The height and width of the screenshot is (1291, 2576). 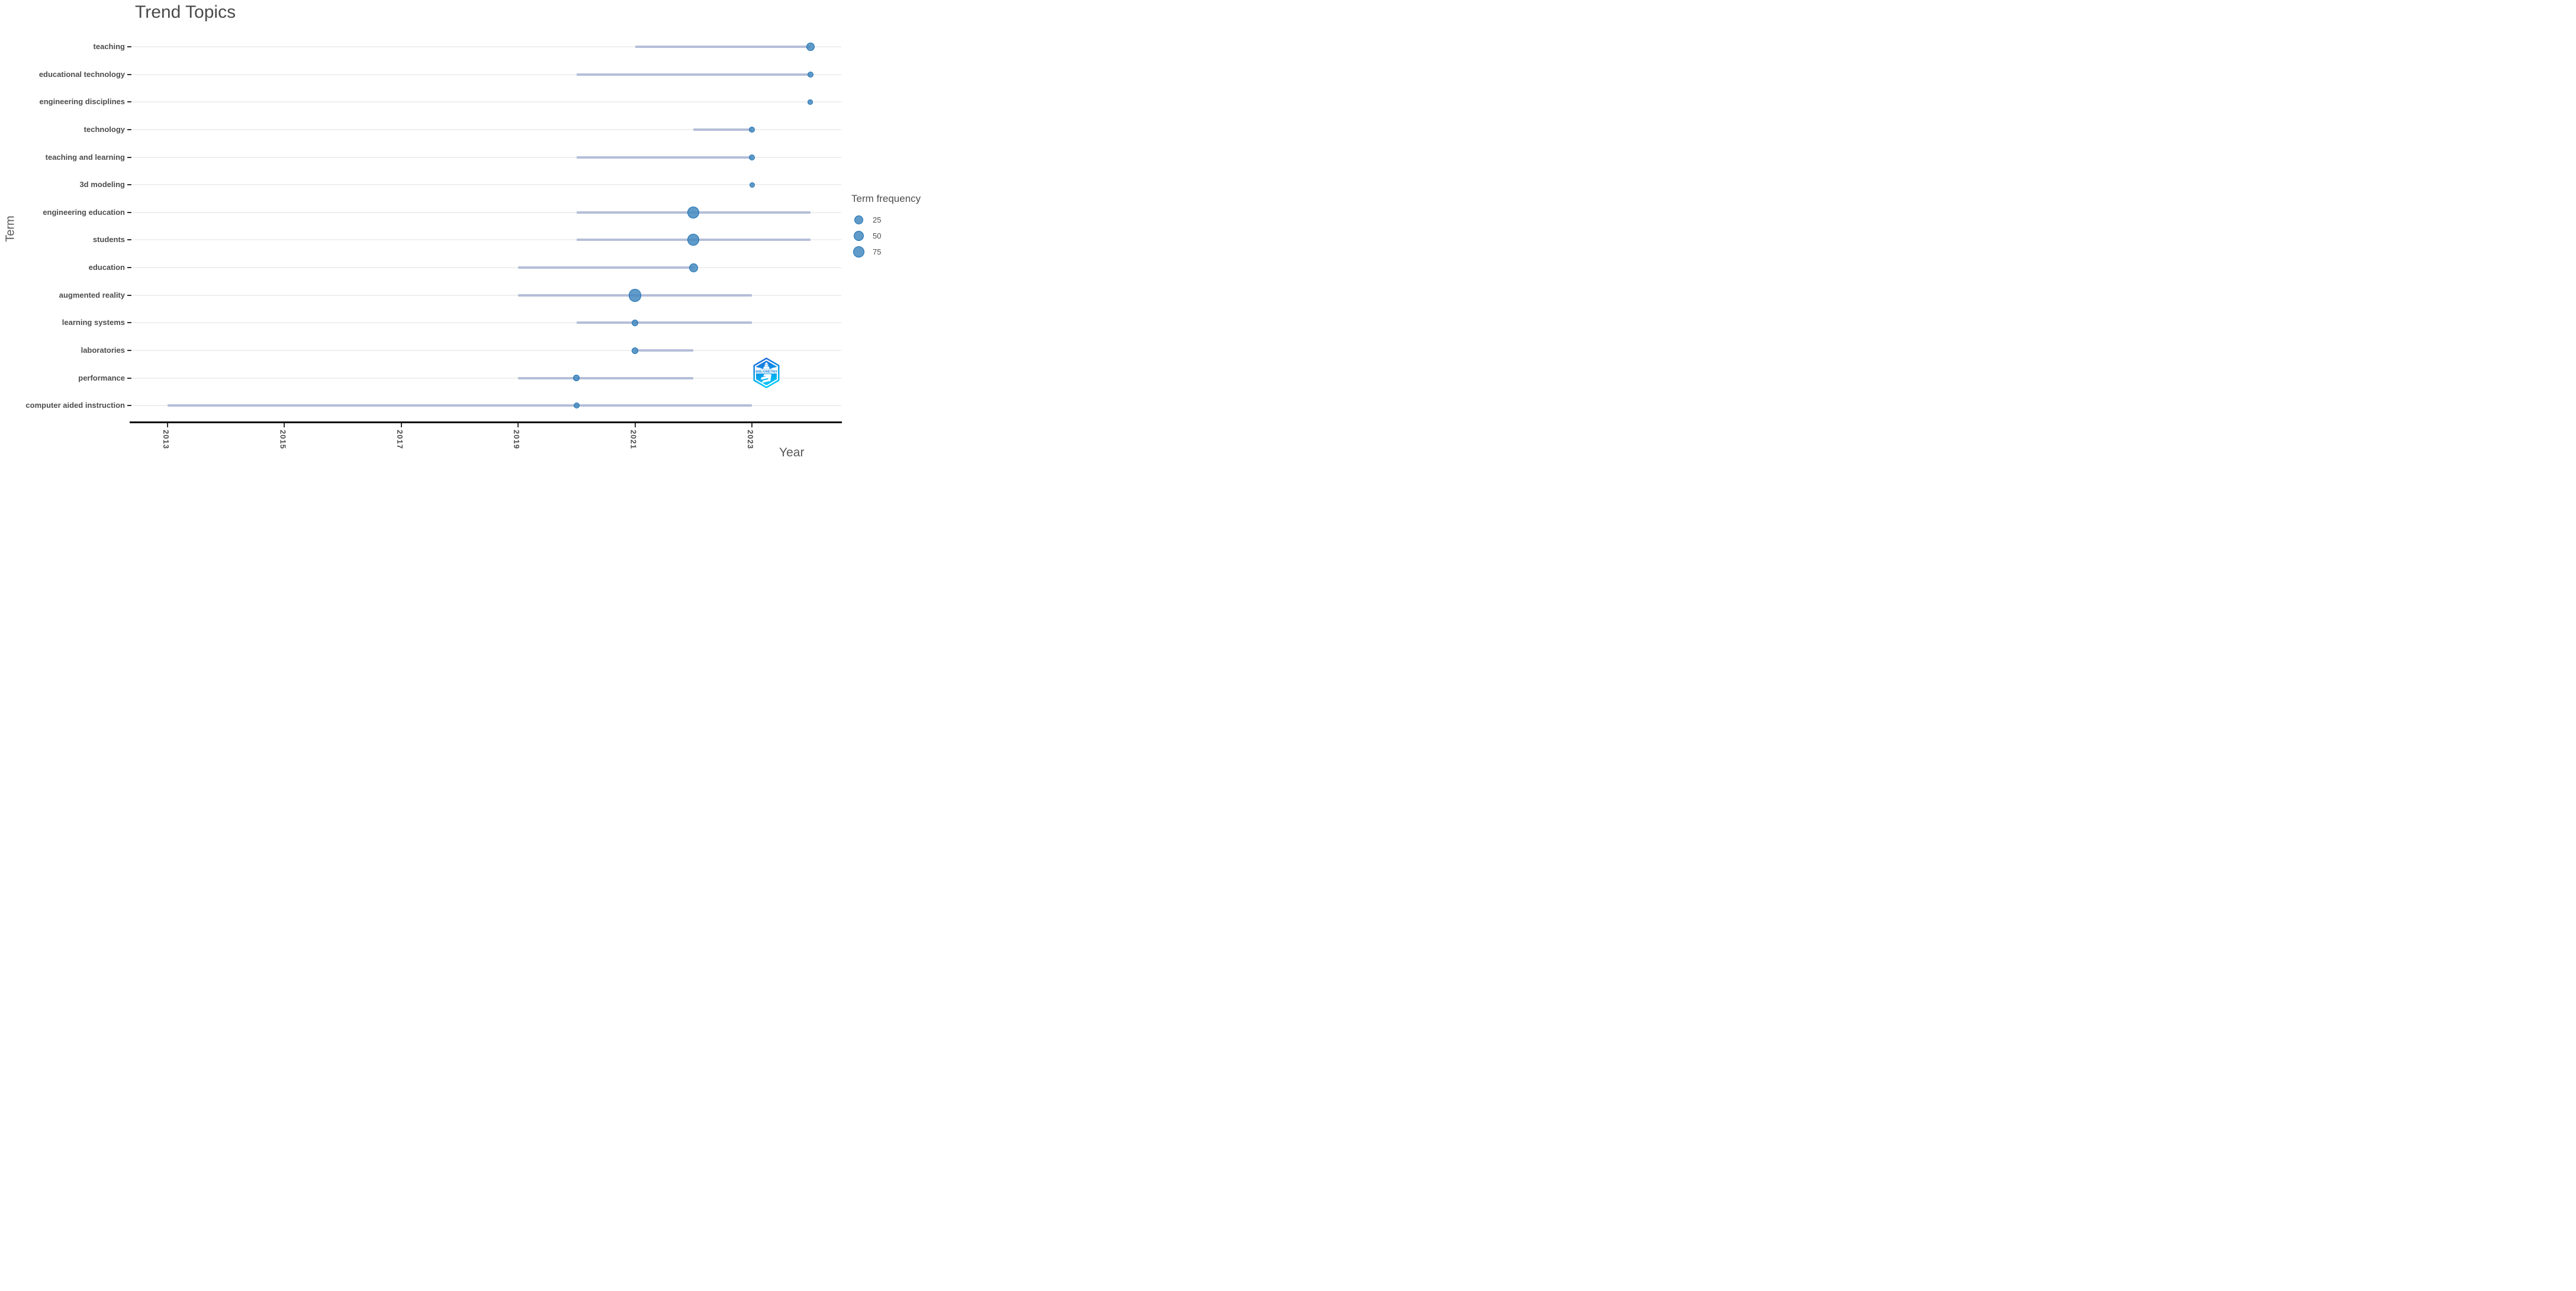 I want to click on legend-item: 75, so click(x=886, y=252).